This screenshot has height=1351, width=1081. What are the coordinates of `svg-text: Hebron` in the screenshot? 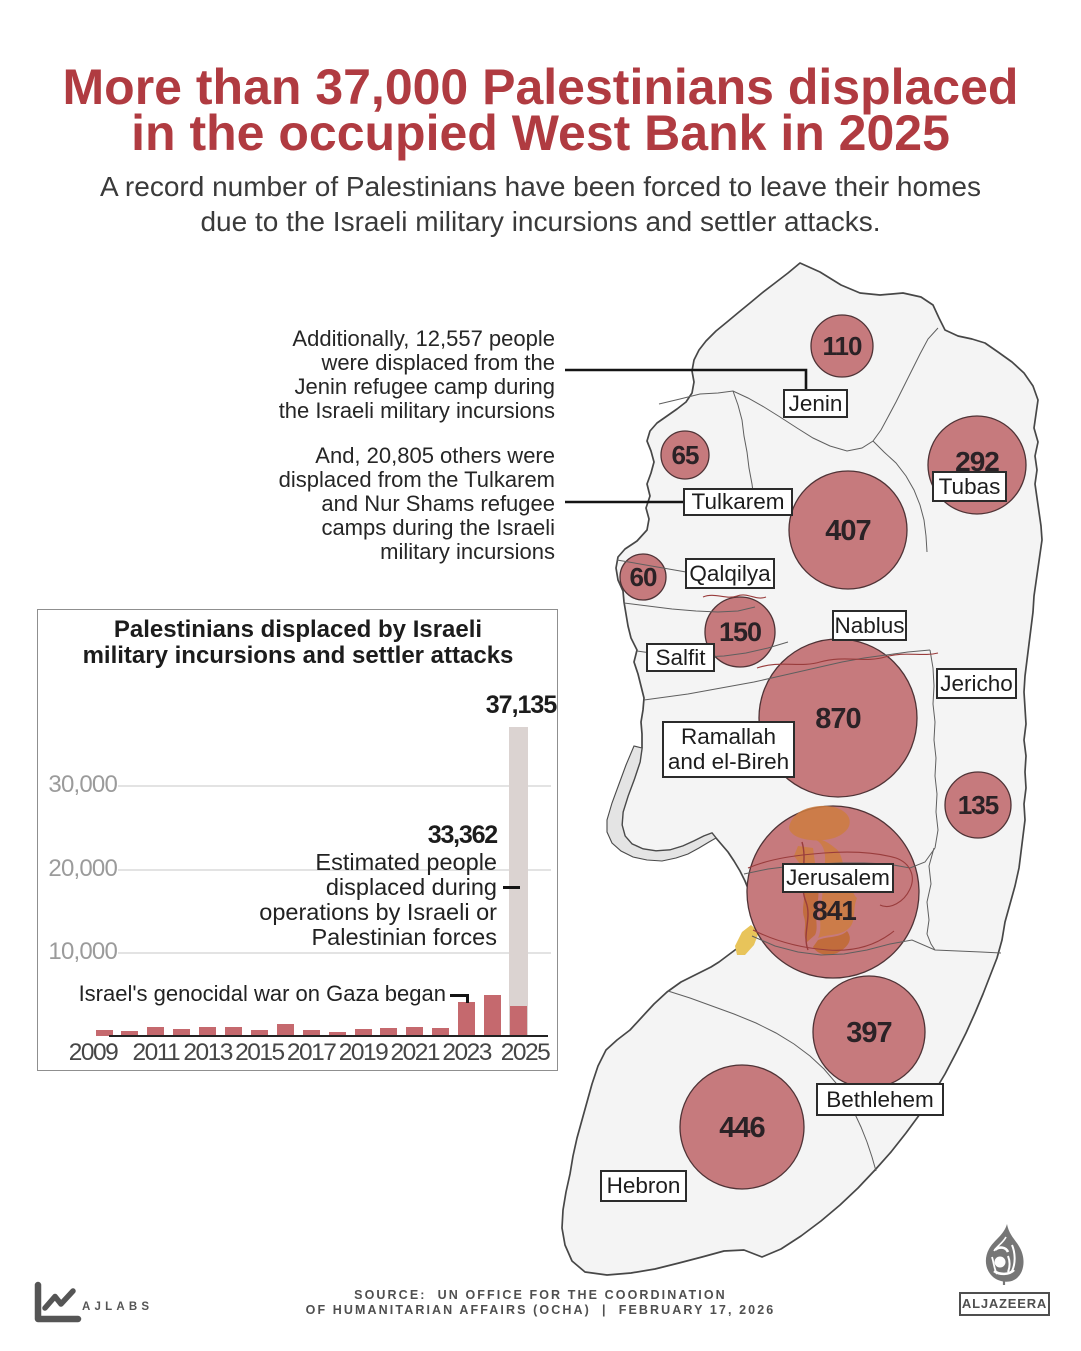 It's located at (644, 1185).